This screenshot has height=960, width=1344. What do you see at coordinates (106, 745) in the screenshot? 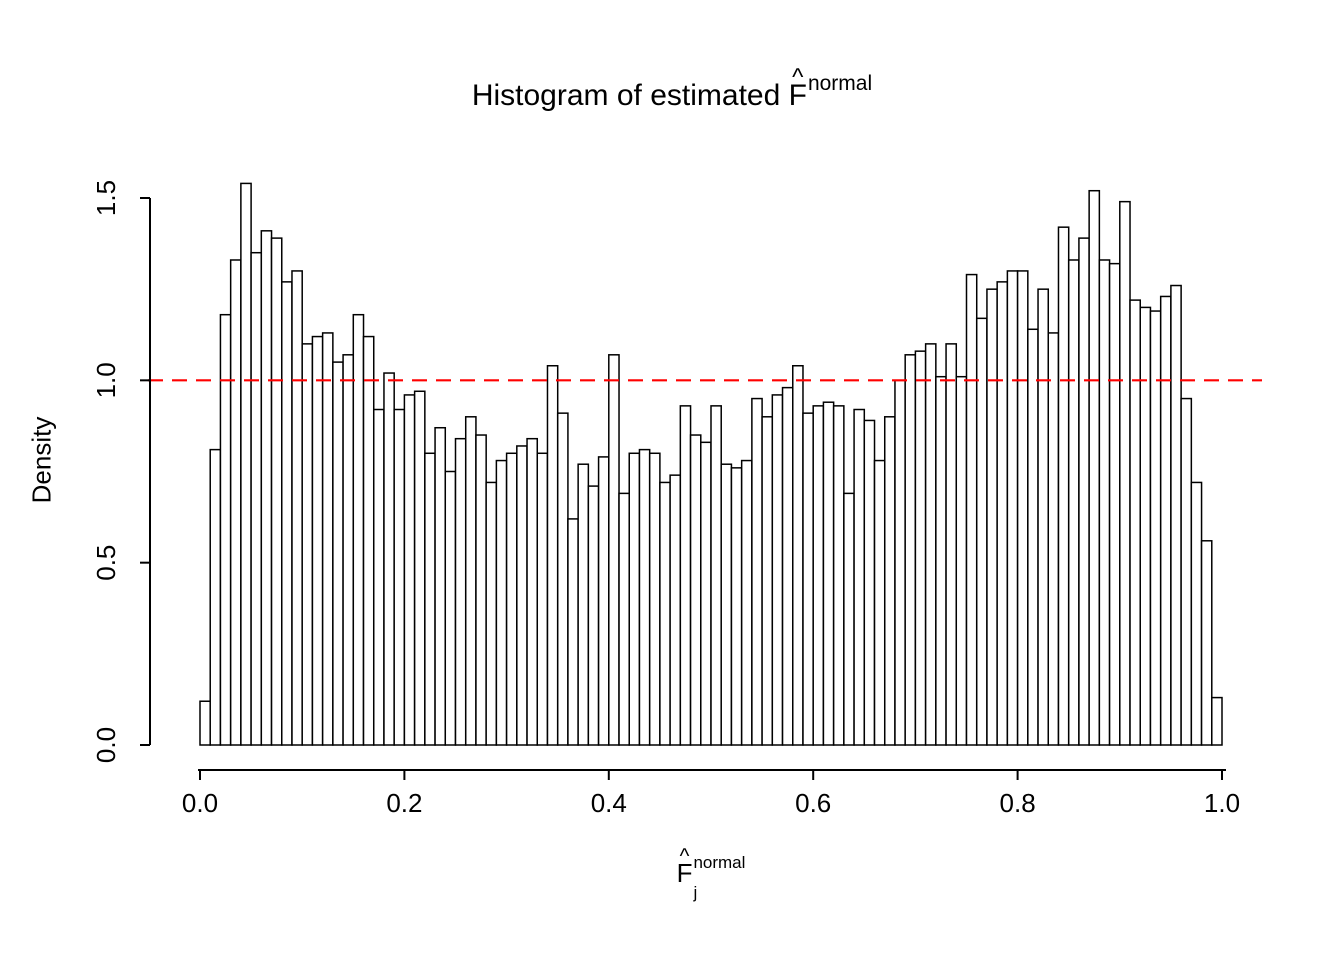
I see `y-tick-label: 0.0` at bounding box center [106, 745].